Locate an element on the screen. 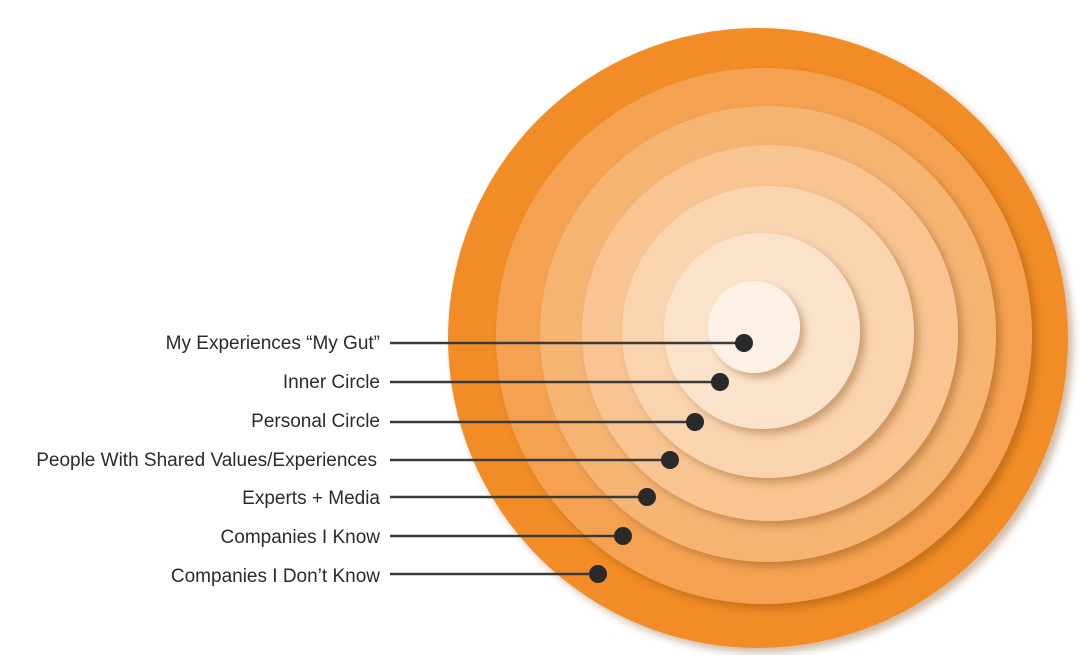  label-text: Companies I Don’t Know is located at coordinates (275, 576).